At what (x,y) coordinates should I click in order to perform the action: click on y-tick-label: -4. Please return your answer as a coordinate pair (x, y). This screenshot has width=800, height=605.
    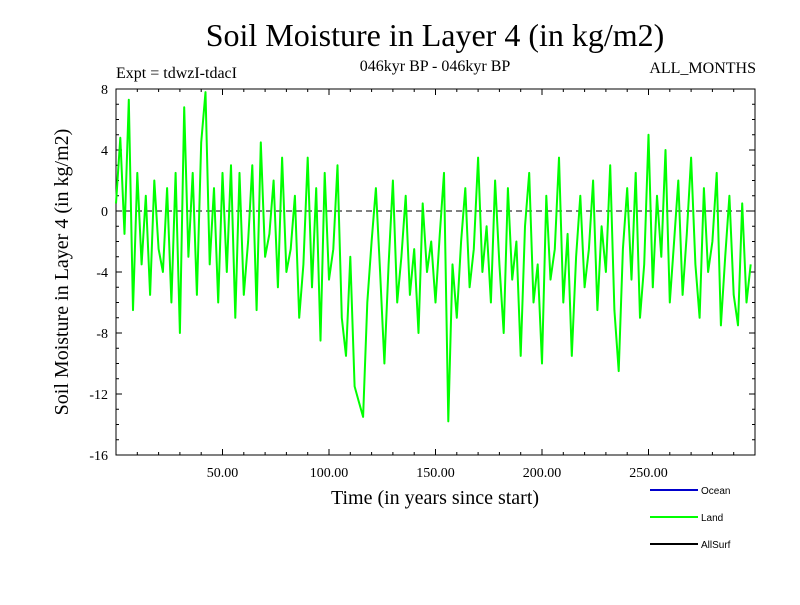
    Looking at the image, I should click on (102, 273).